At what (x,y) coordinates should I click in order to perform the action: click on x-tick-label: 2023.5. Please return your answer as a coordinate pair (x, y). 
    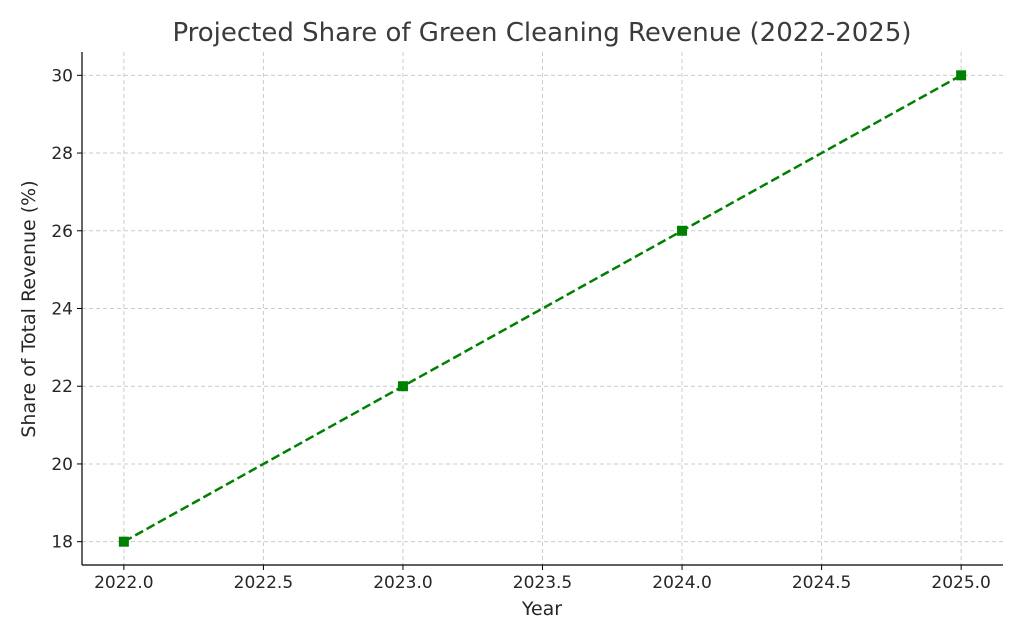
    Looking at the image, I should click on (542, 583).